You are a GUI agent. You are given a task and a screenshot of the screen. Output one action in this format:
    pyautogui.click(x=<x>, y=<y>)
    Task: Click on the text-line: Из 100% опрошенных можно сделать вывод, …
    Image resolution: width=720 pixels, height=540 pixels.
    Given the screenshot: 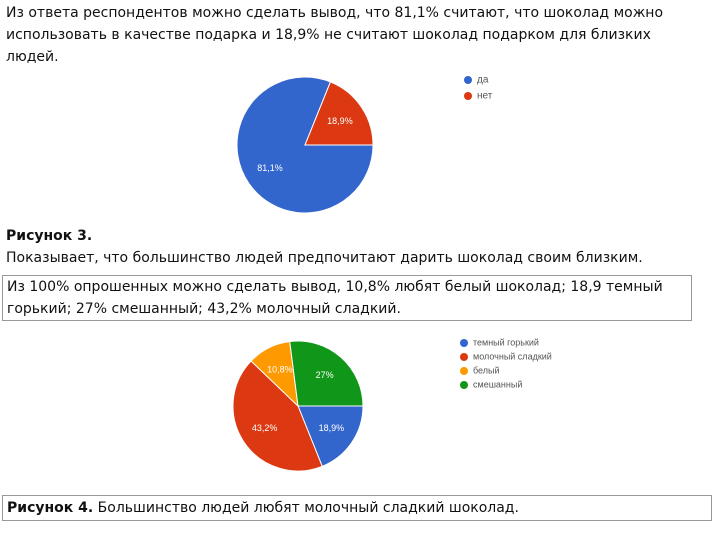 What is the action you would take?
    pyautogui.click(x=335, y=287)
    